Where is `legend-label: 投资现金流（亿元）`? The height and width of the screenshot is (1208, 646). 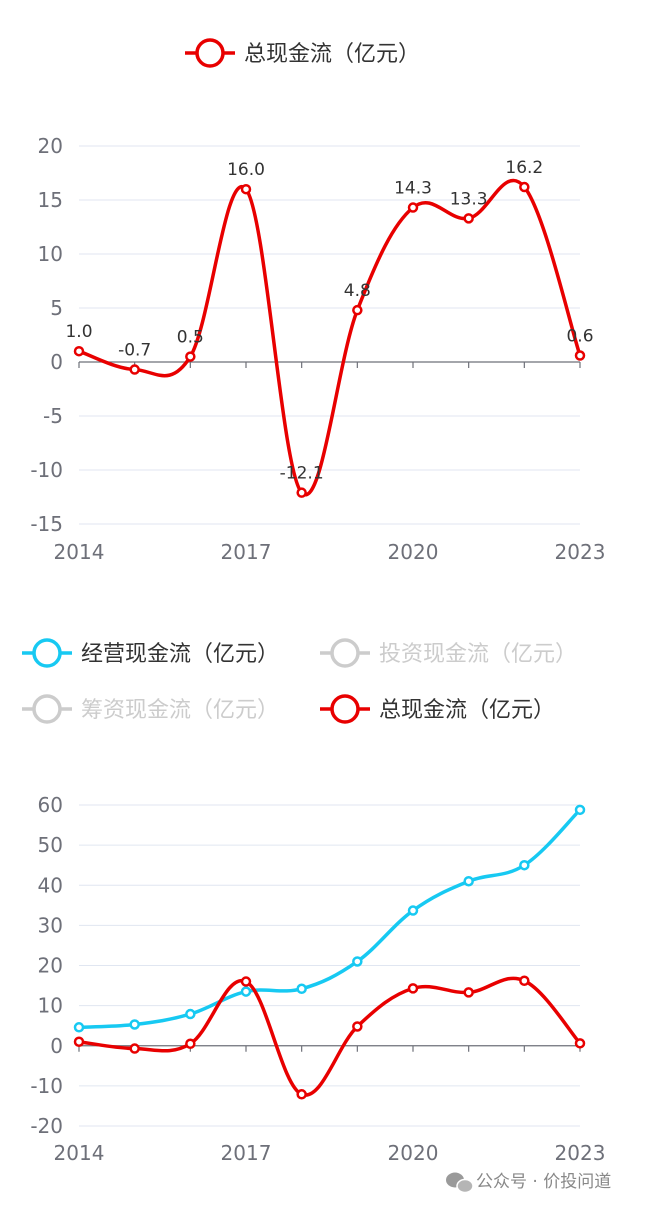
legend-label: 投资现金流（亿元） is located at coordinates (478, 654).